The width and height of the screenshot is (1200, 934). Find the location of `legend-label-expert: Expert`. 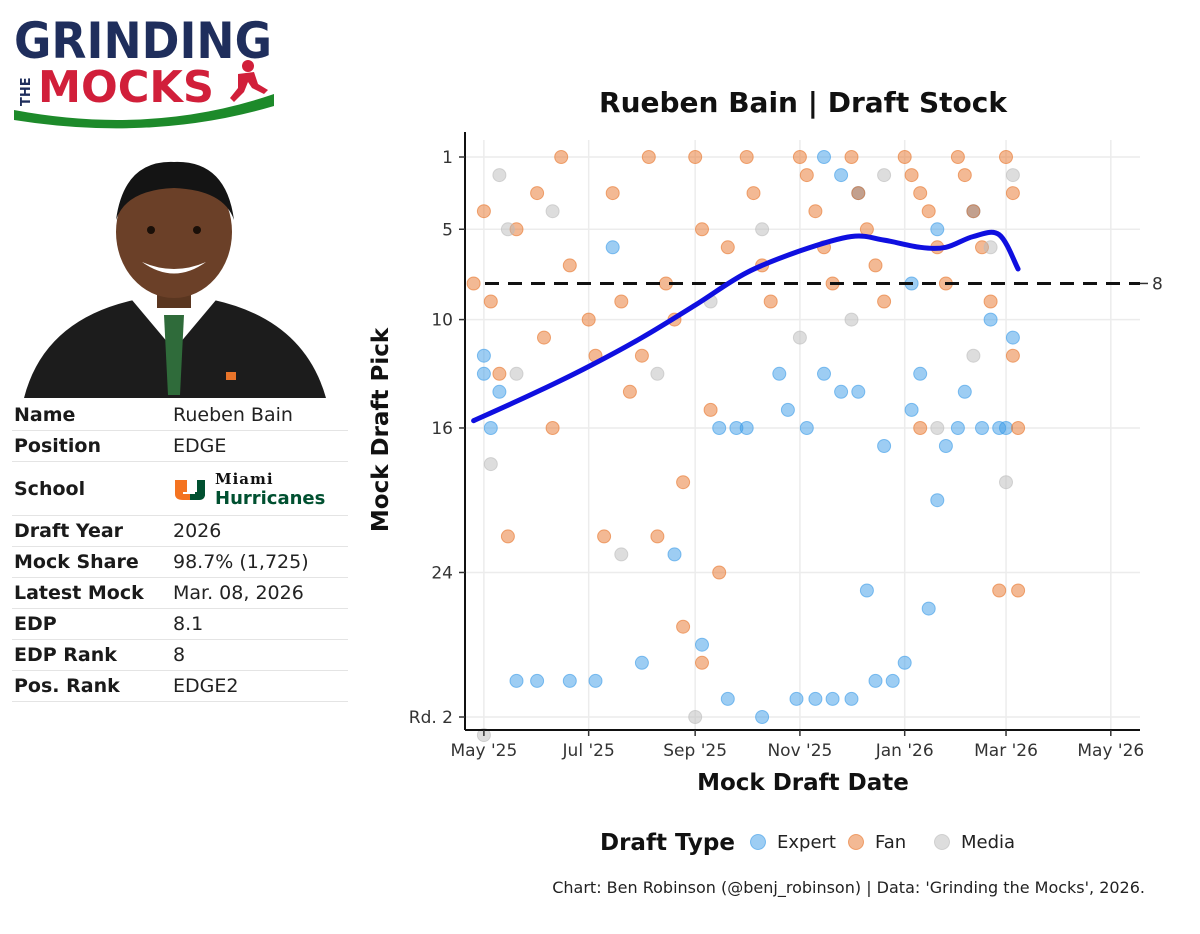

legend-label-expert: Expert is located at coordinates (806, 842).